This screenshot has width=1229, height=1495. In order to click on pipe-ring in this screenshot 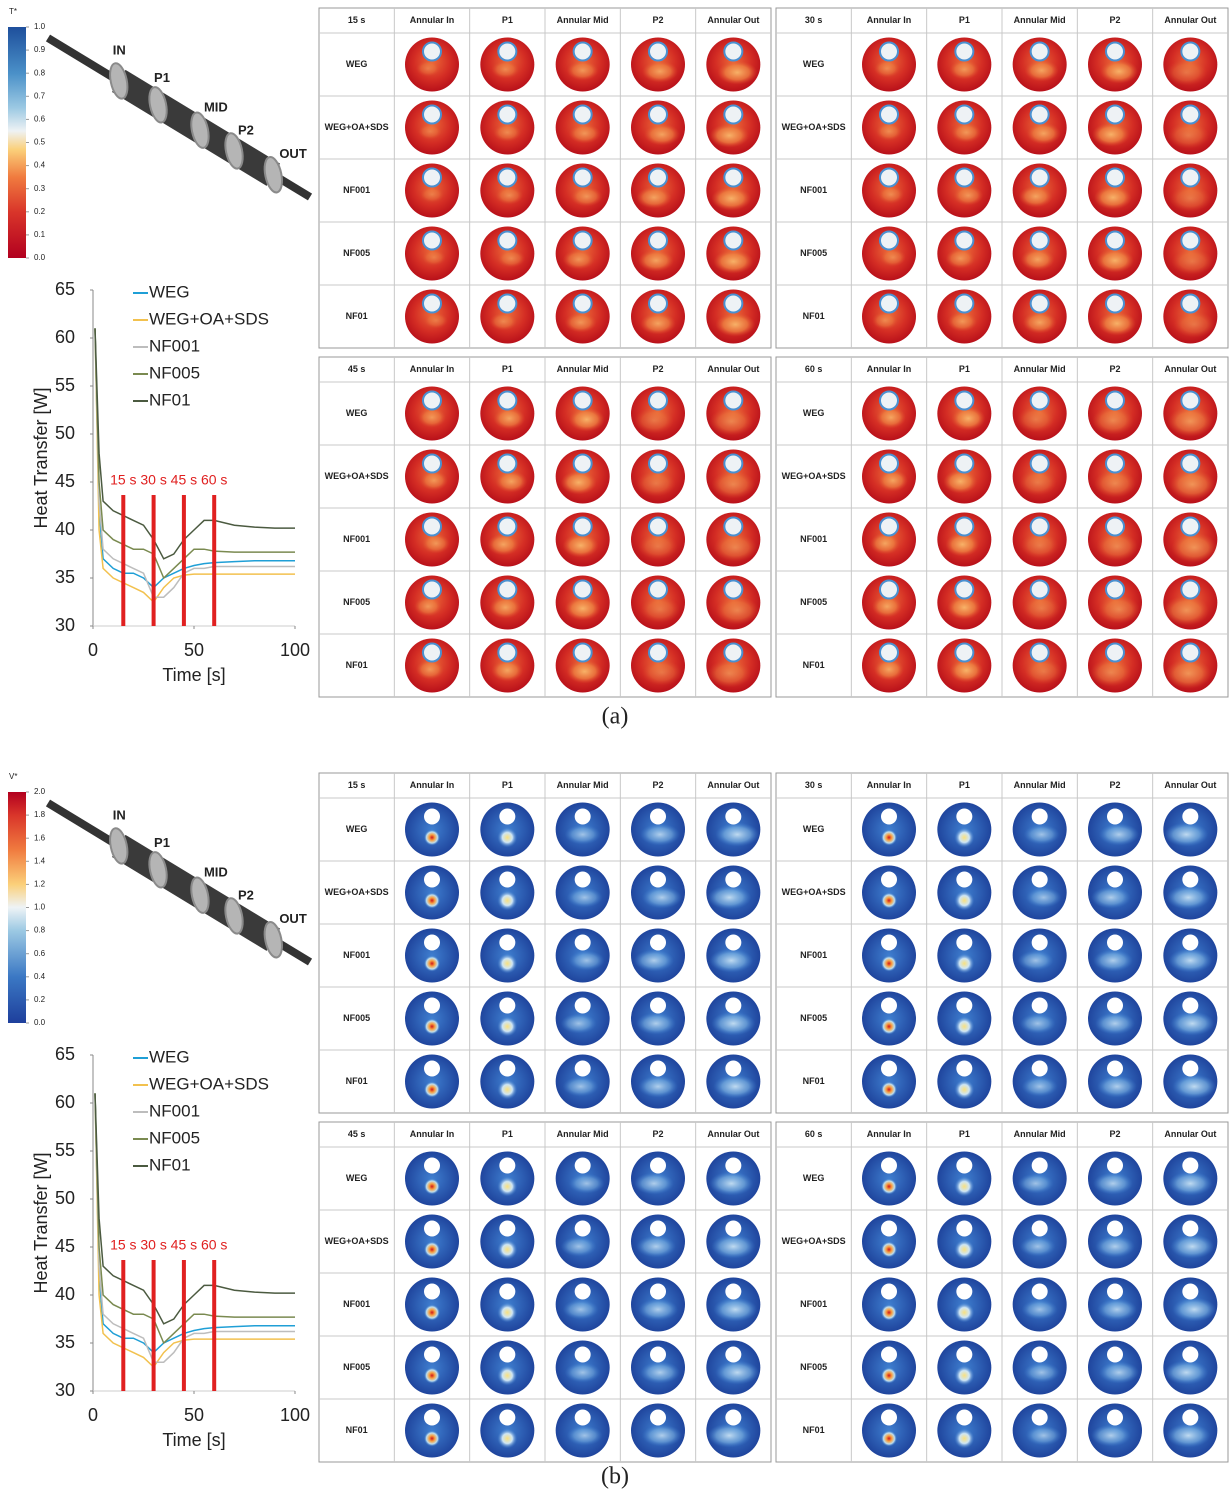, I will do `click(119, 846)`.